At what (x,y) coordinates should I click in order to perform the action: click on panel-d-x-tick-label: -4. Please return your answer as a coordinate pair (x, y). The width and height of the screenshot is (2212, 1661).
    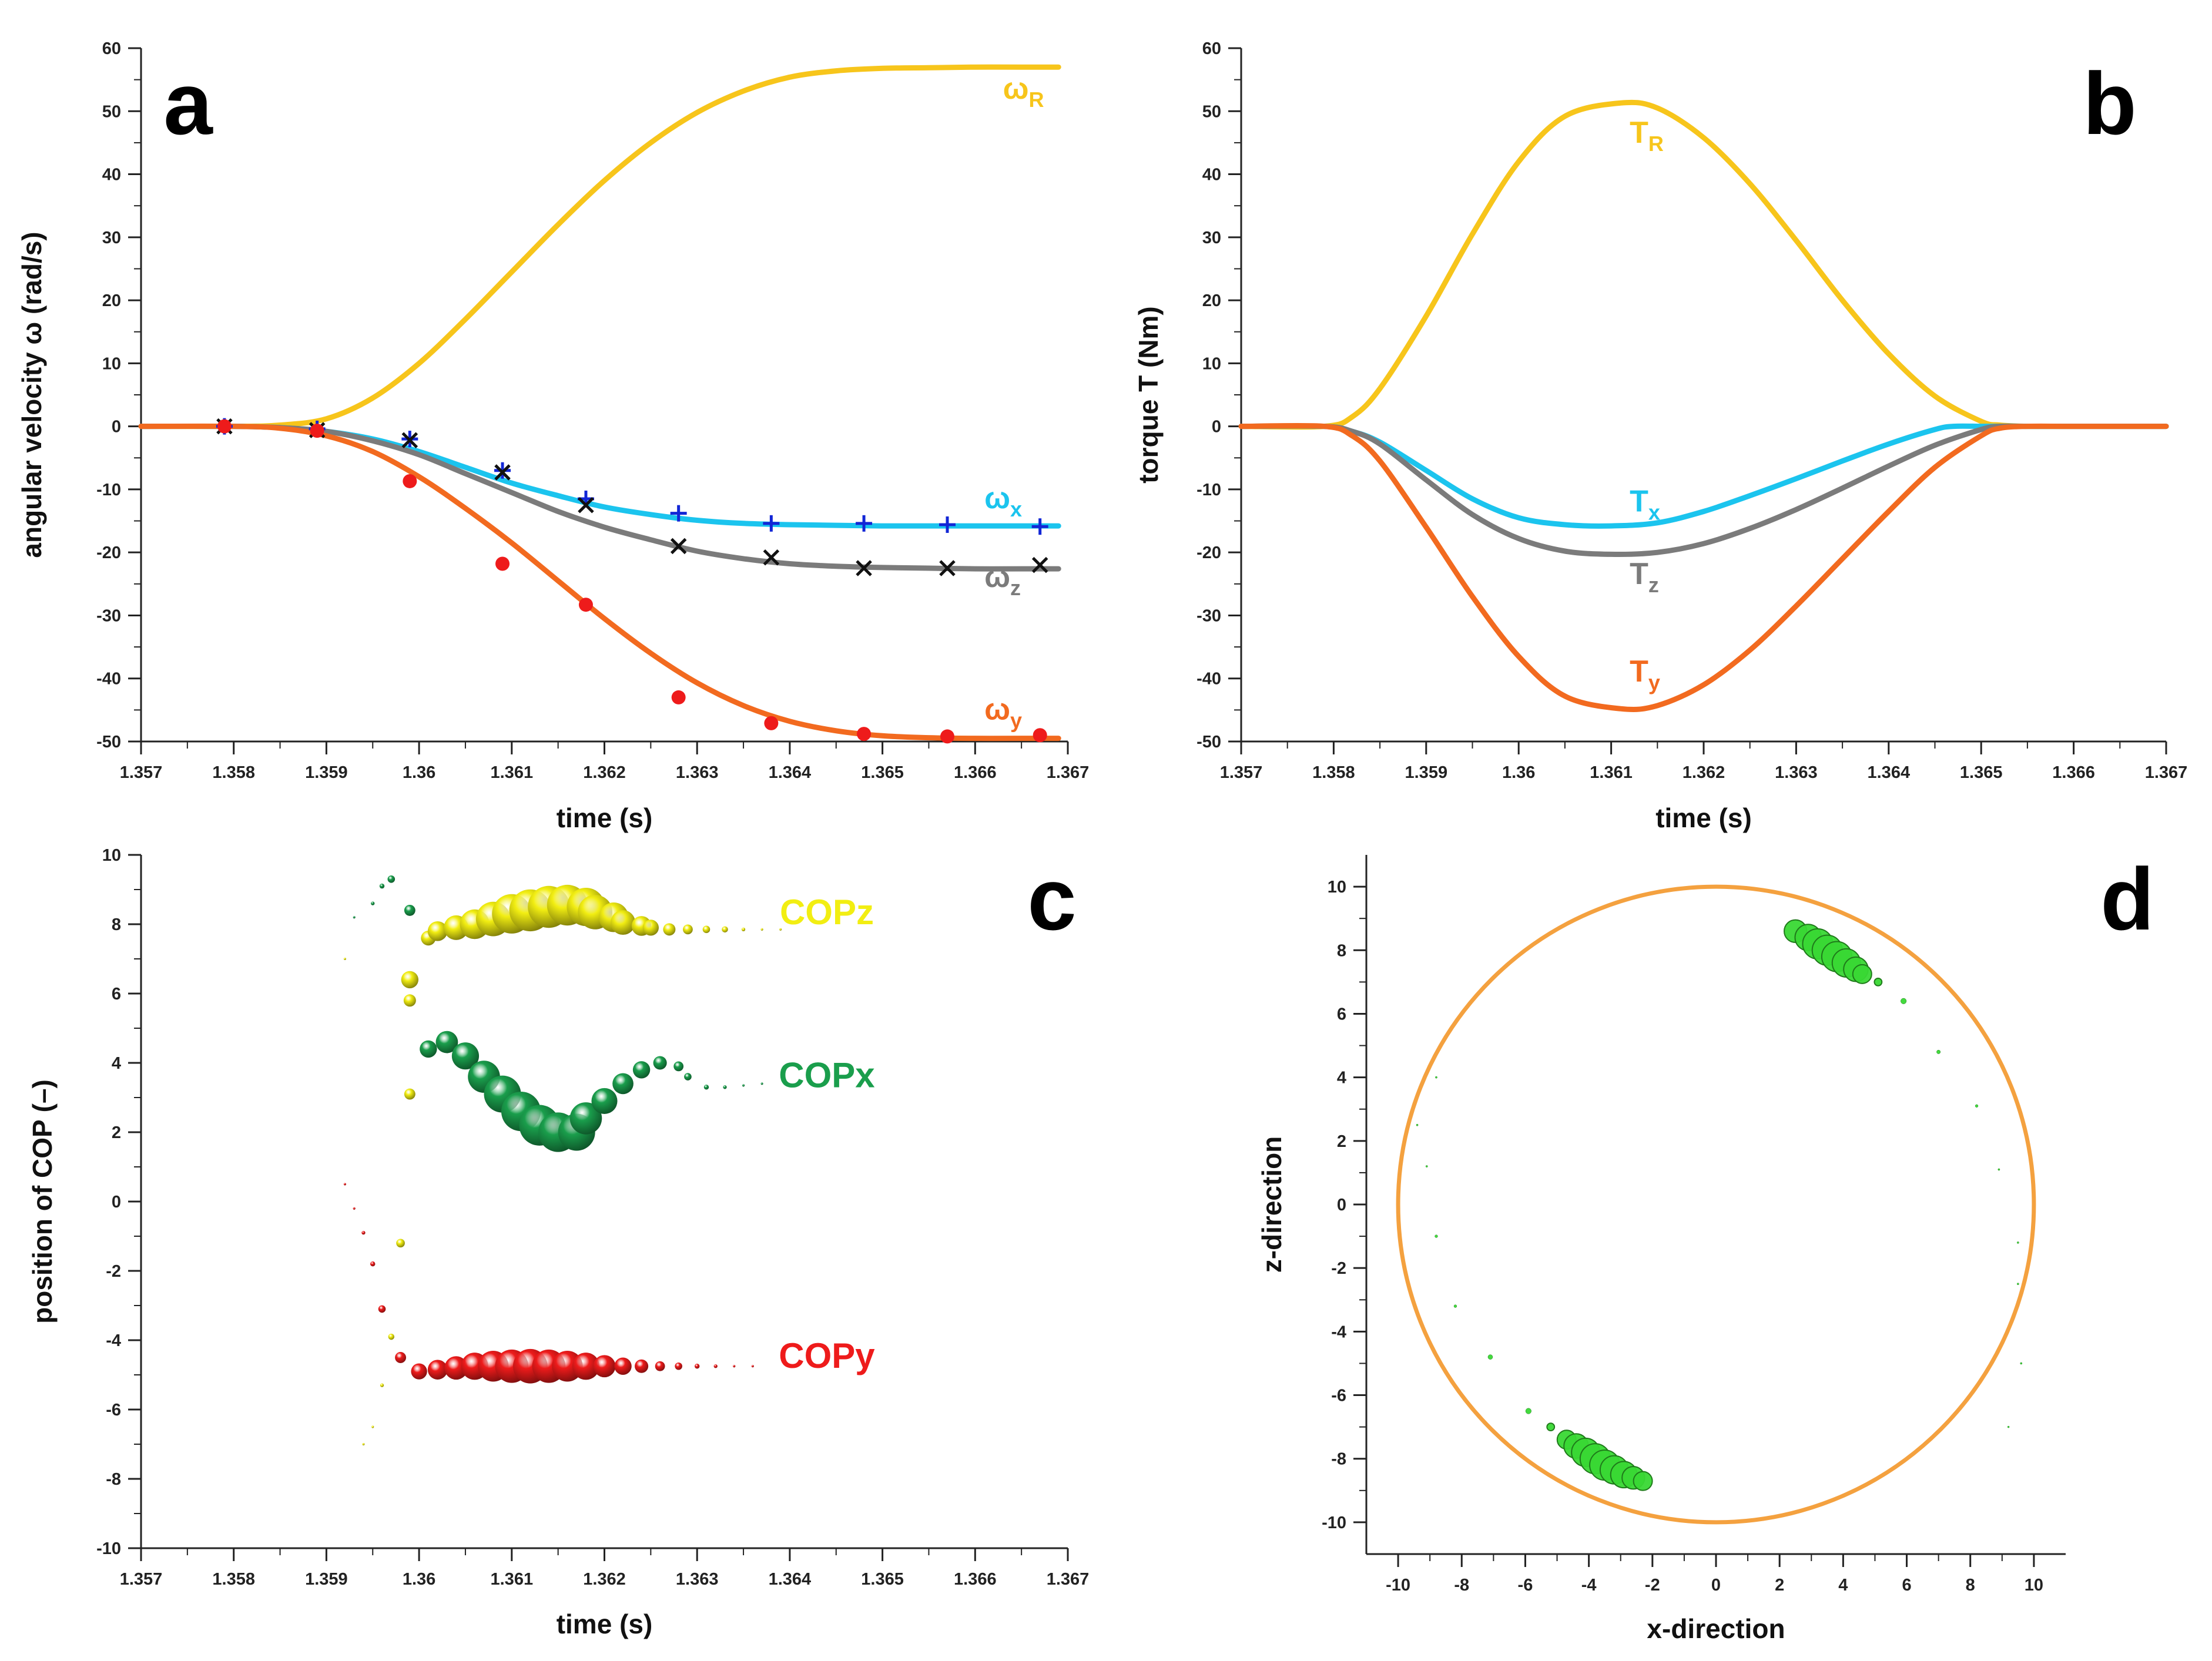
    Looking at the image, I should click on (1589, 1585).